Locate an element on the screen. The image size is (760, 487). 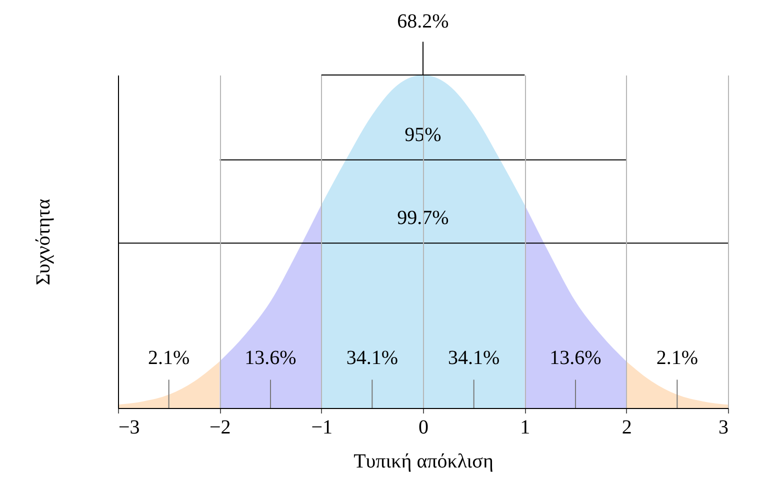
x-tick-label: 2 is located at coordinates (627, 427).